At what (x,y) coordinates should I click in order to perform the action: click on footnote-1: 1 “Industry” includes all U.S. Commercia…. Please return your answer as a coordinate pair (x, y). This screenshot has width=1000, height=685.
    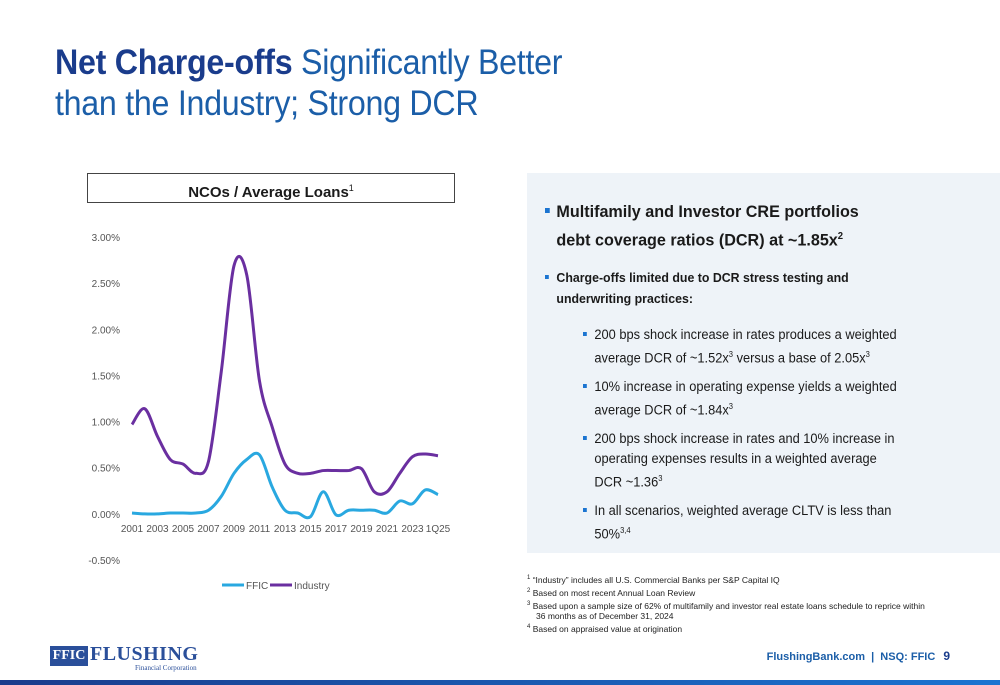
    Looking at the image, I should click on (653, 579).